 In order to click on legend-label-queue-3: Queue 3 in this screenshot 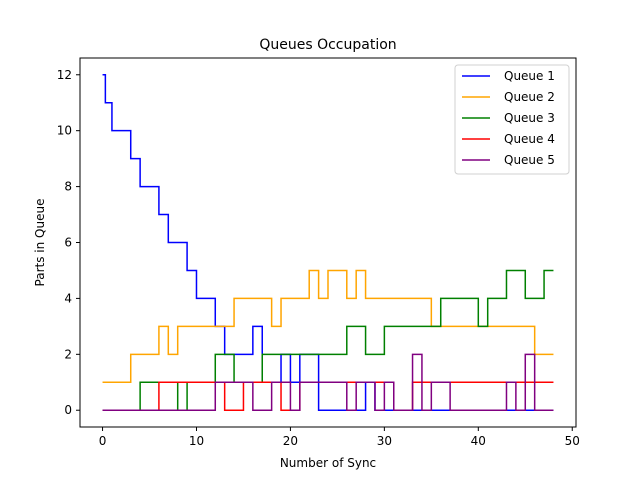, I will do `click(529, 118)`.